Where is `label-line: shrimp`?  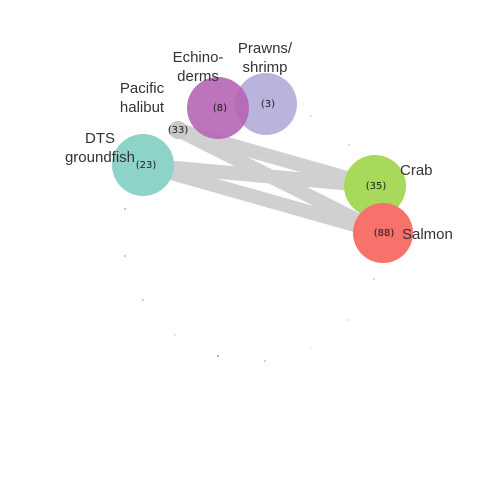
label-line: shrimp is located at coordinates (264, 67).